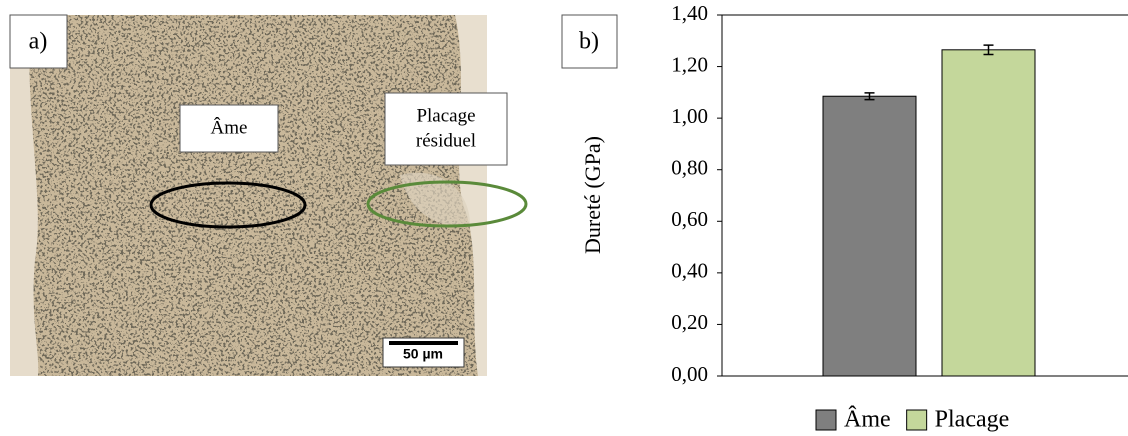 Image resolution: width=1128 pixels, height=436 pixels. Describe the element at coordinates (228, 205) in the screenshot. I see `core-ellipse` at that location.